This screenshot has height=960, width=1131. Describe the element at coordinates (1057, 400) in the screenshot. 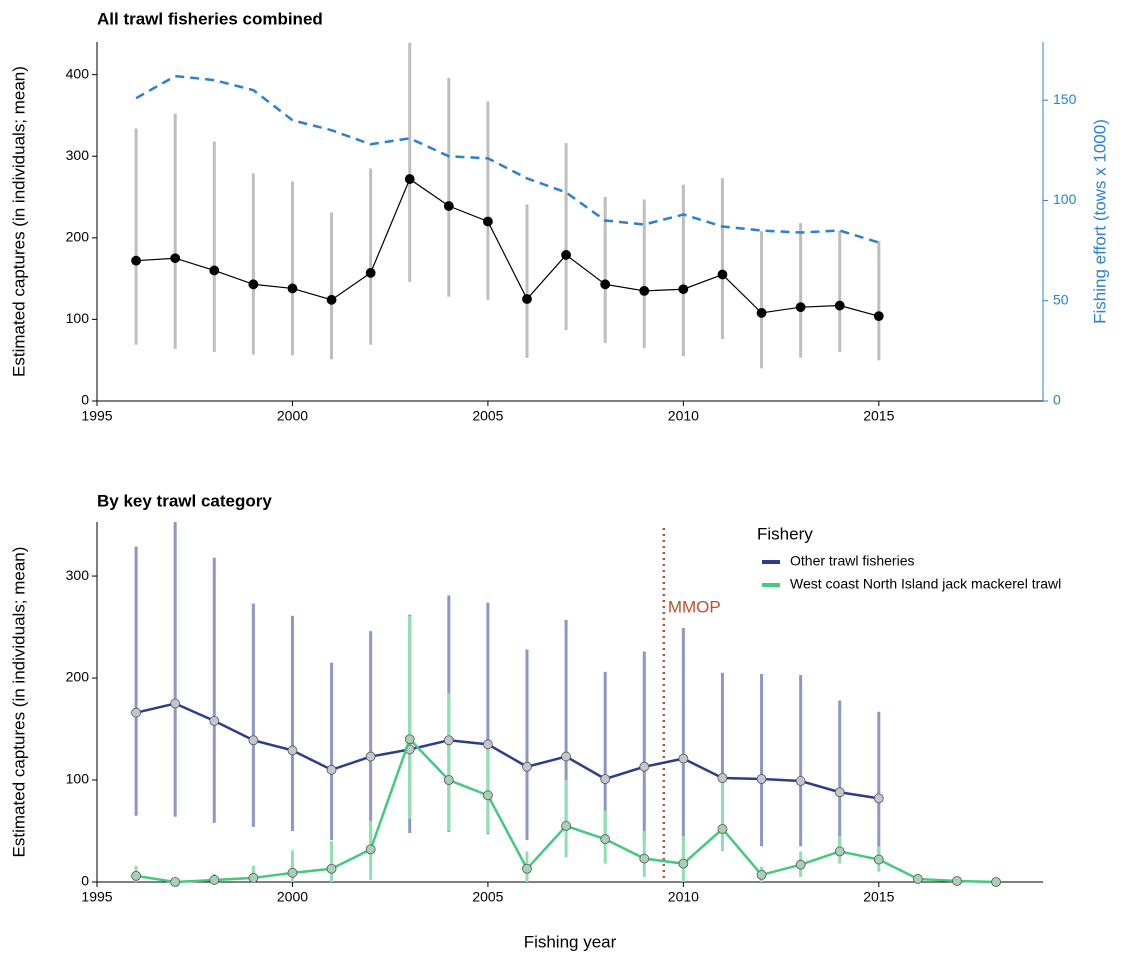

I see `y2-tick-label: 0` at that location.